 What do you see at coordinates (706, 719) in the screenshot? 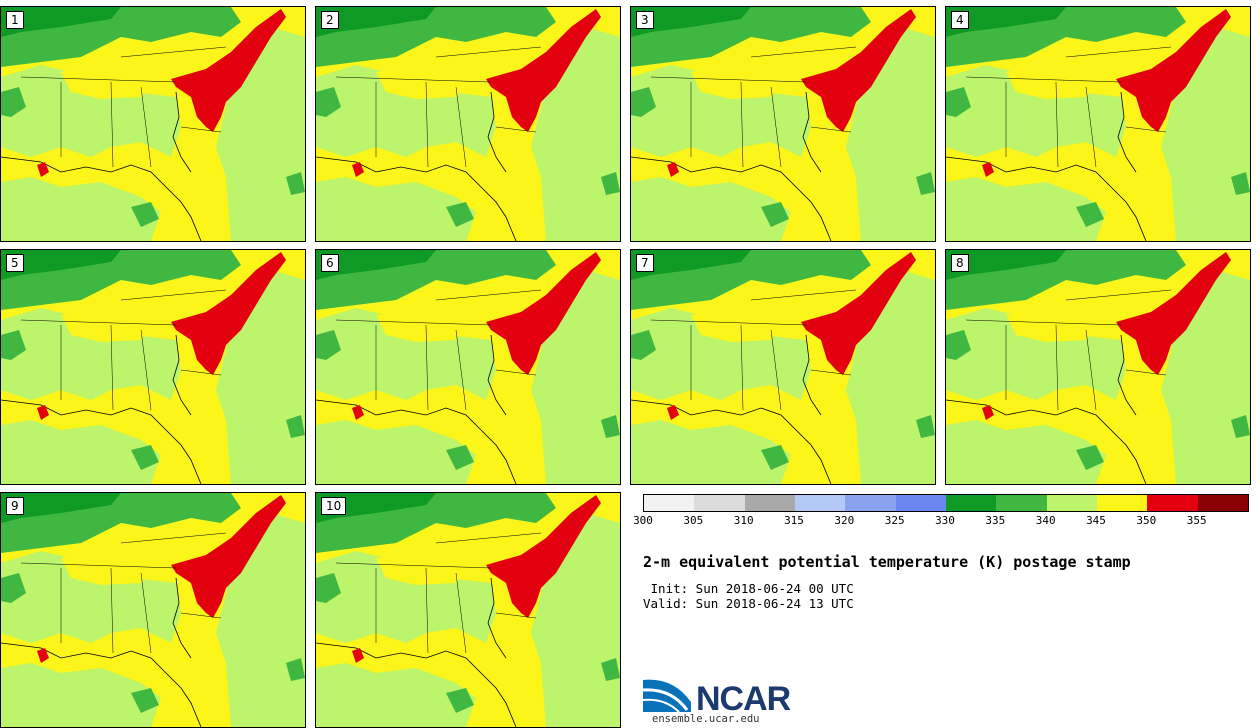
I see `logo-url: ensemble.ucar.edu` at bounding box center [706, 719].